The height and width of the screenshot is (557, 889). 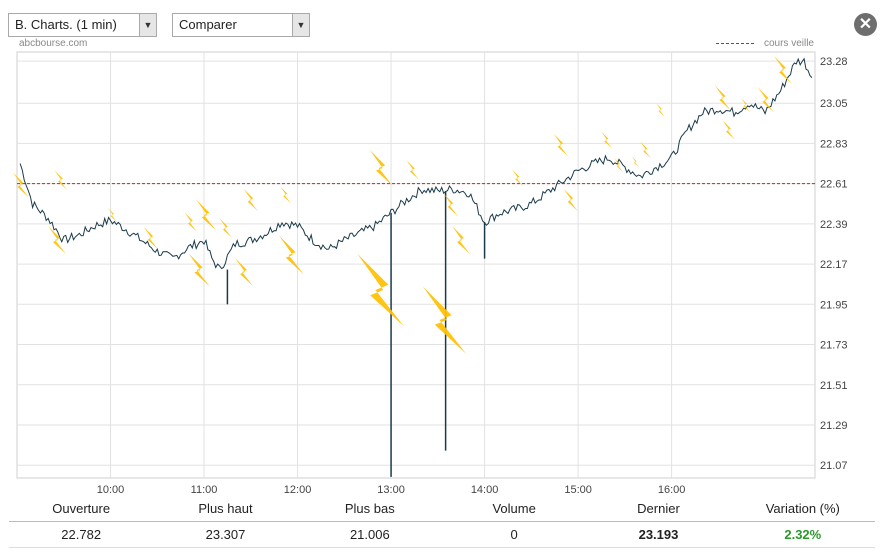 What do you see at coordinates (834, 225) in the screenshot?
I see `y-tick-label: 22.39` at bounding box center [834, 225].